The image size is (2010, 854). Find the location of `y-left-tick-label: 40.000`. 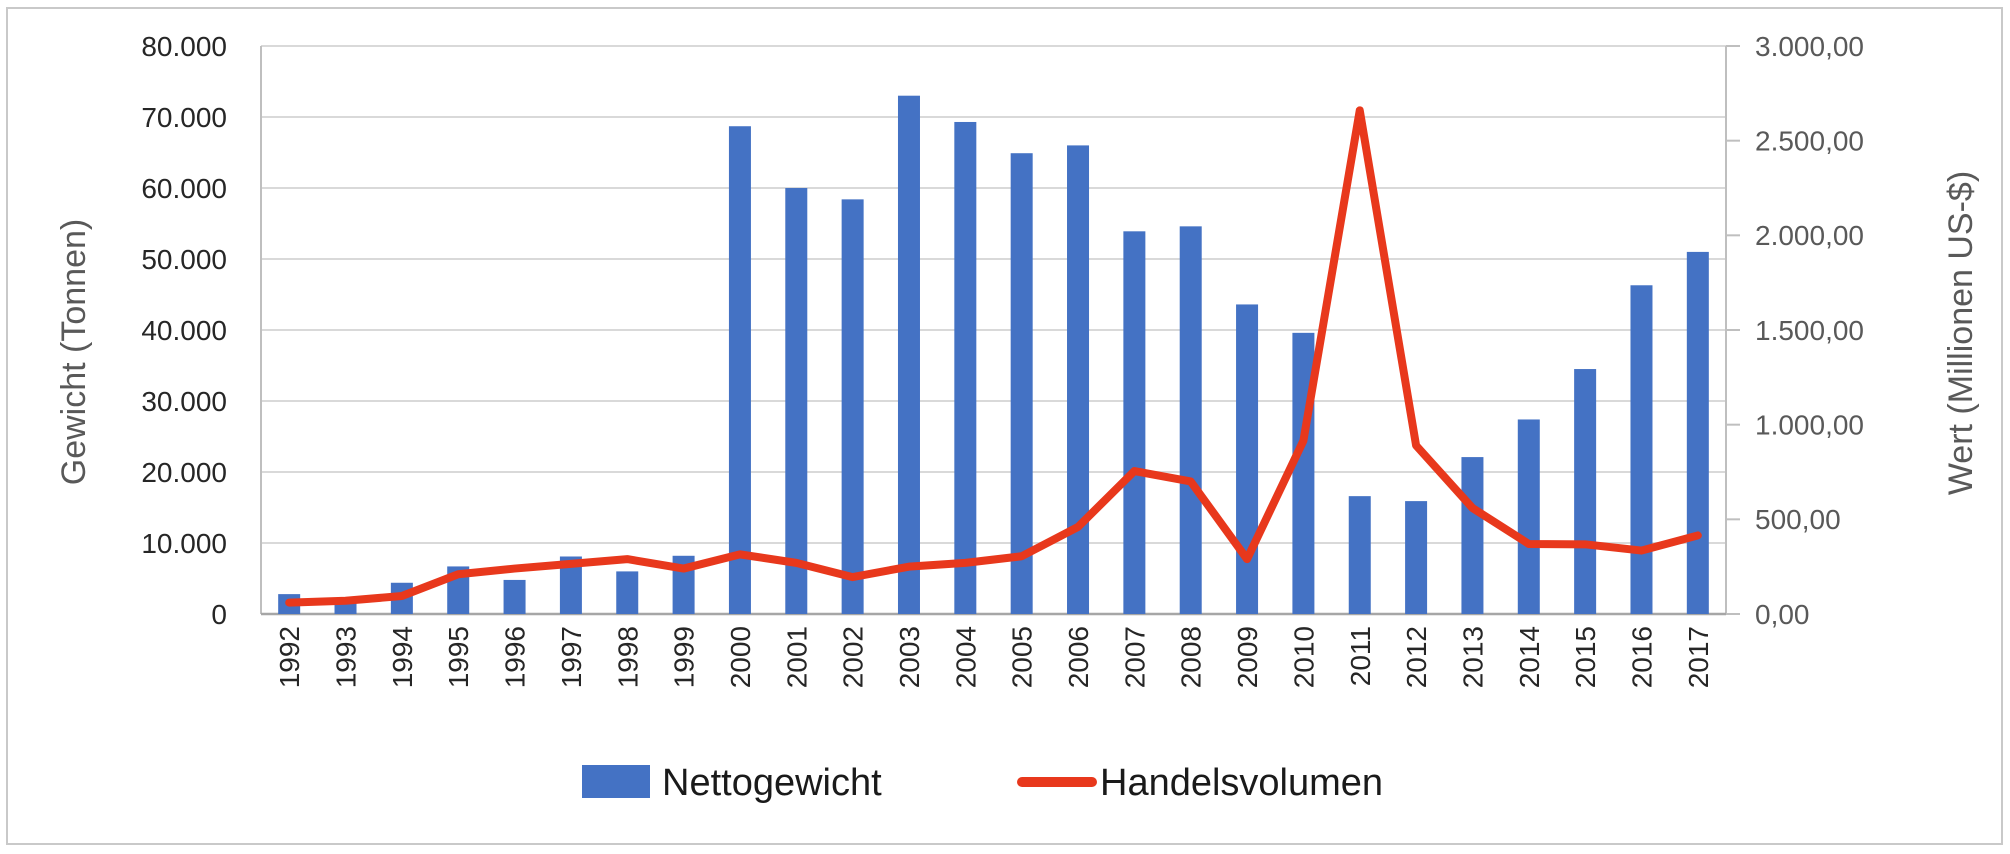

y-left-tick-label: 40.000 is located at coordinates (184, 330).